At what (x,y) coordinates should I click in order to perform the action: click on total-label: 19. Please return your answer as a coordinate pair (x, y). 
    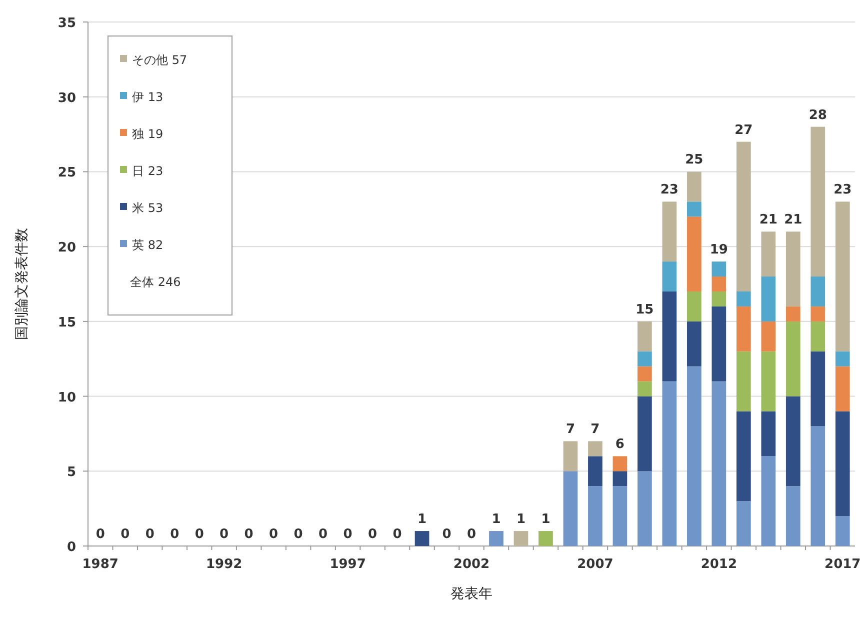
    Looking at the image, I should click on (719, 250).